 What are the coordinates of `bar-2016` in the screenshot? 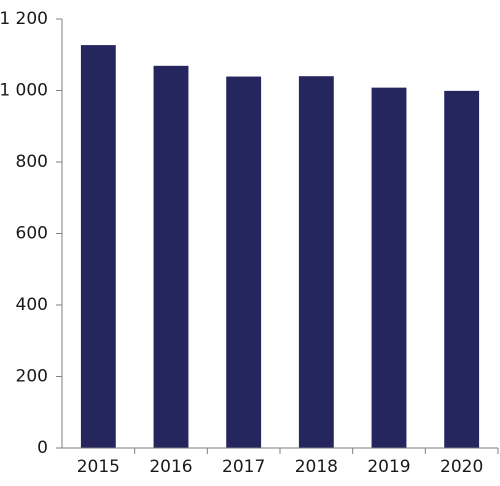 It's located at (171, 257).